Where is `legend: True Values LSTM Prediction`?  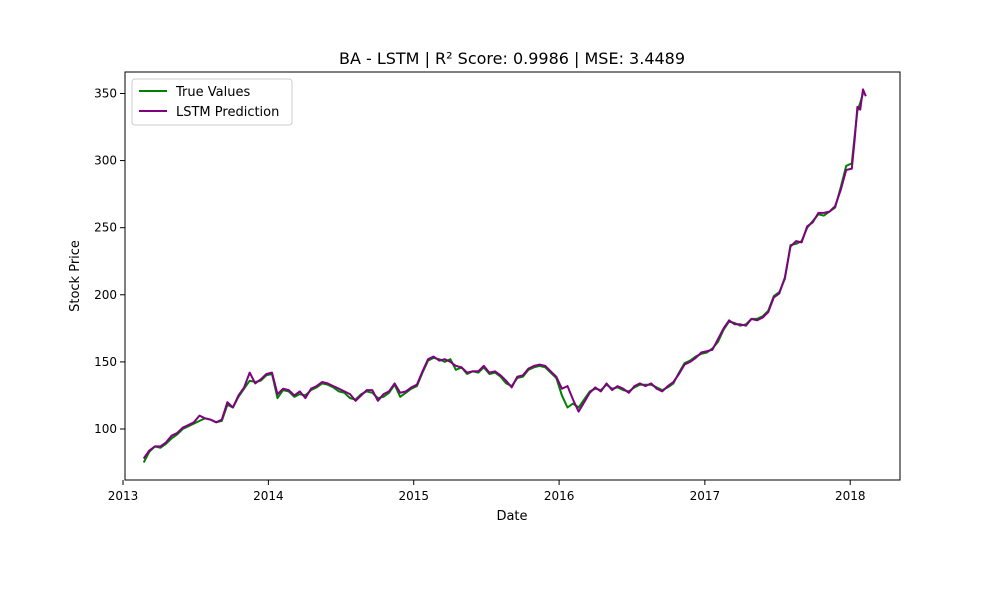
legend: True Values LSTM Prediction is located at coordinates (212, 102).